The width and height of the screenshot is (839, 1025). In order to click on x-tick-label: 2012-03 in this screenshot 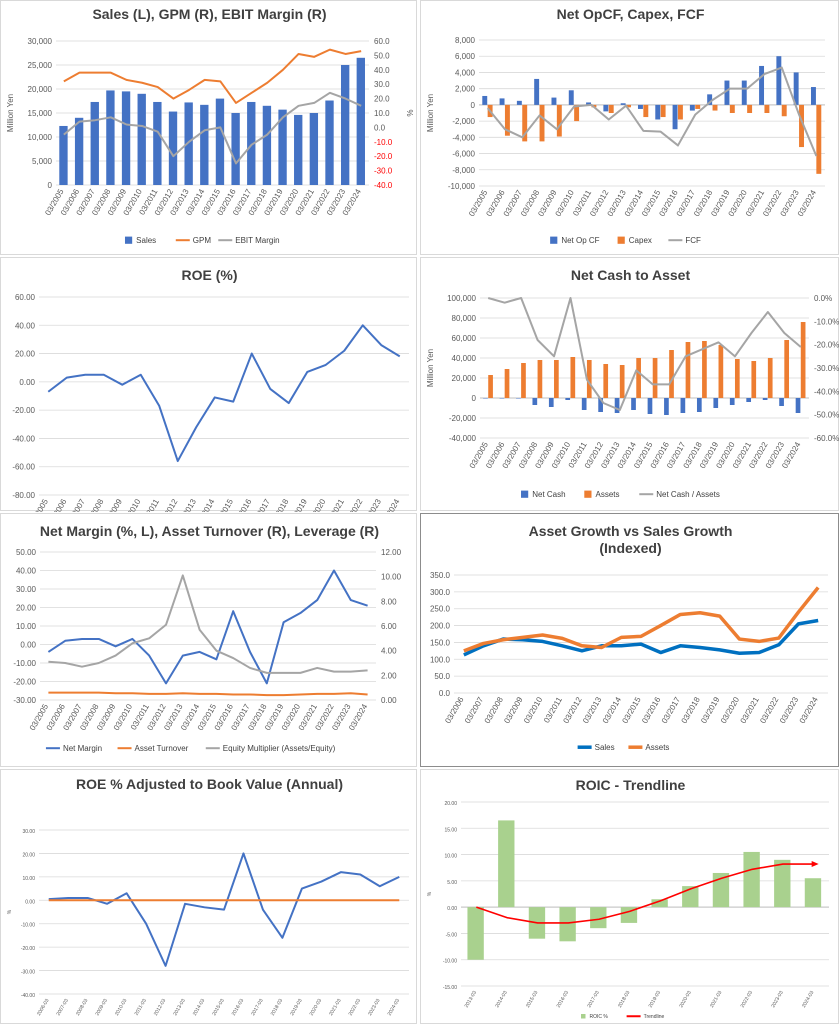, I will do `click(160, 1007)`.